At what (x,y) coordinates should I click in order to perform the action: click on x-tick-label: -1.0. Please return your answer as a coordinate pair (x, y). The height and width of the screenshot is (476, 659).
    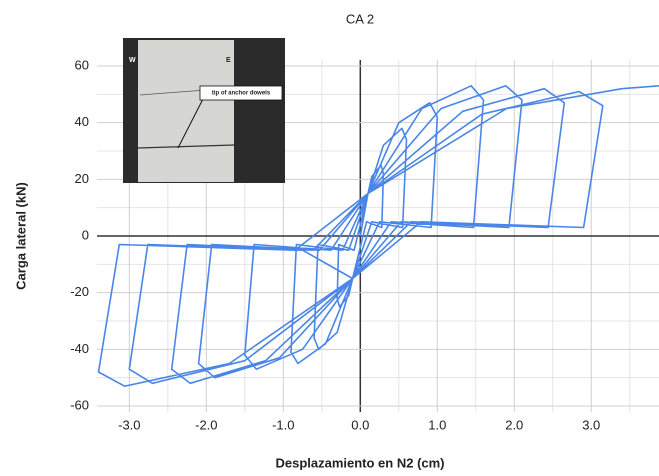
    Looking at the image, I should click on (283, 424).